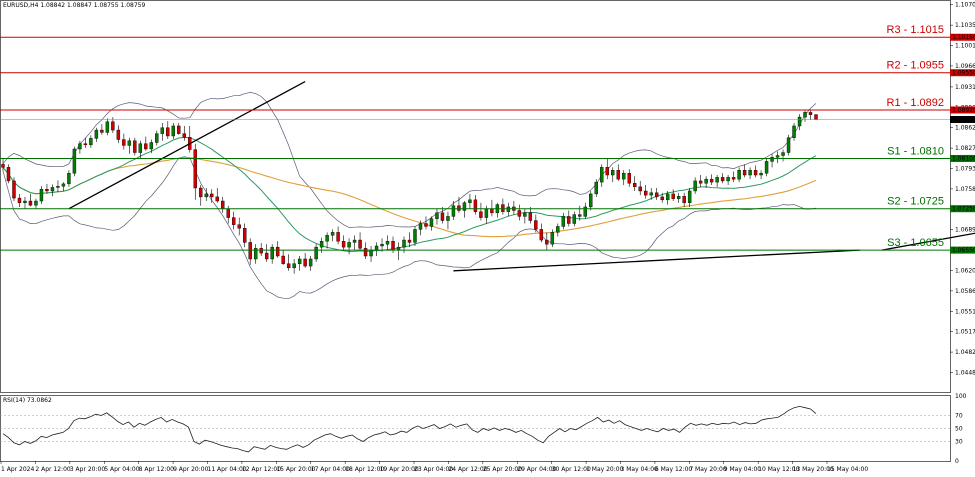 The image size is (975, 477). What do you see at coordinates (965, 372) in the screenshot?
I see `y-tick-label: 1.04480` at bounding box center [965, 372].